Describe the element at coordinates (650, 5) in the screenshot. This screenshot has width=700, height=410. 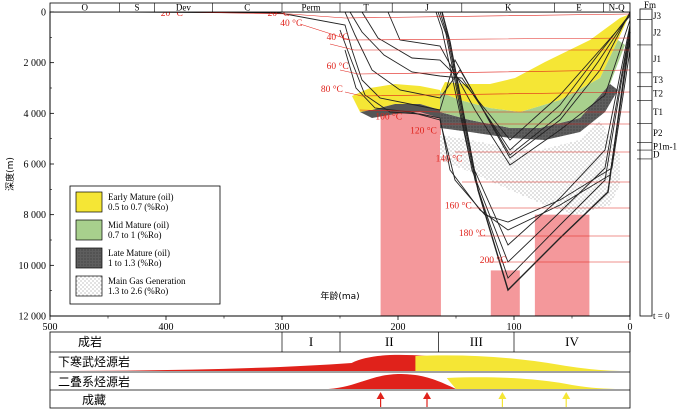
I see `formation-header: Fm` at that location.